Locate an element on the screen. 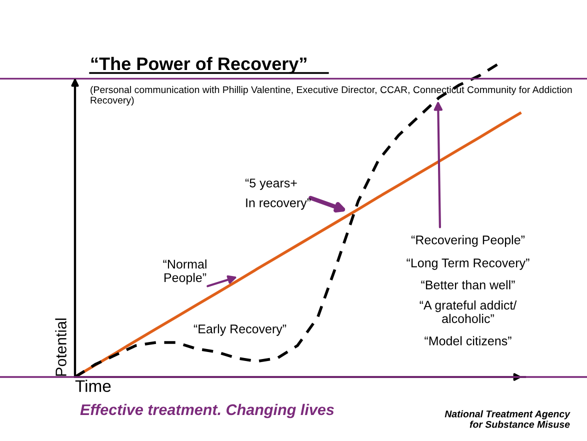 The image size is (587, 441). chart-title: “The Power of Recovery” is located at coordinates (198, 65).